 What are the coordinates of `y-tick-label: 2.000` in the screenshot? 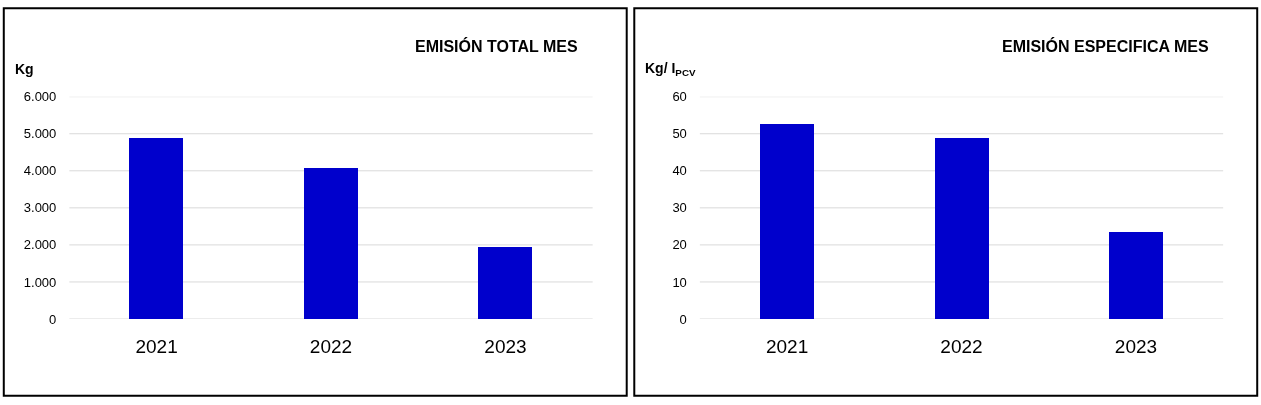 It's located at (40, 245).